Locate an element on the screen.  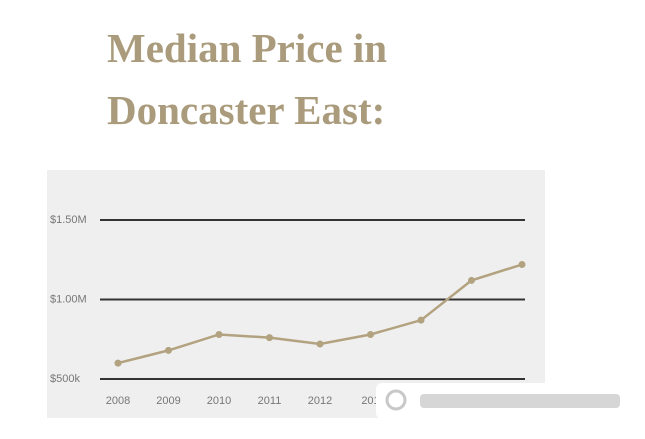
x-tick-label: 201 is located at coordinates (370, 401).